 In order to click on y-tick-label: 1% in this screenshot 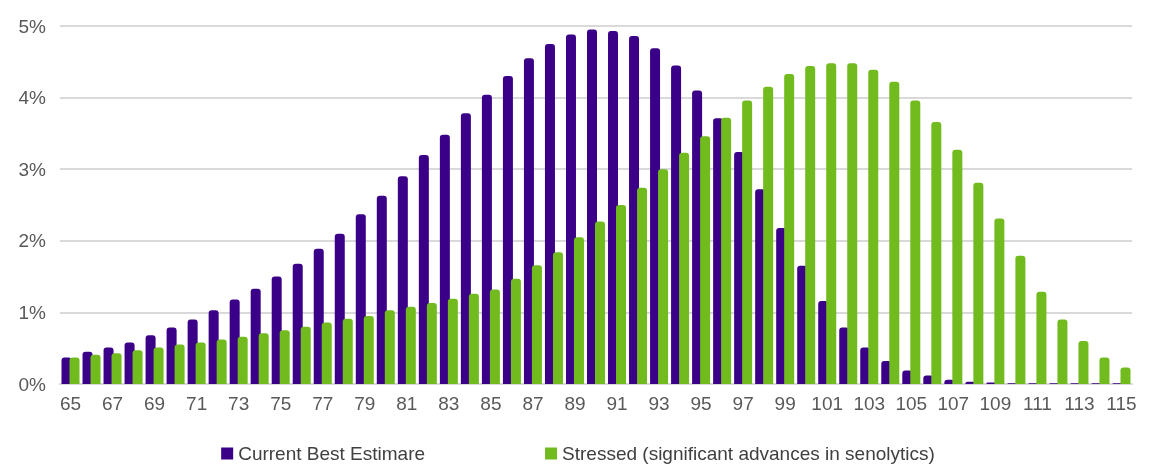, I will do `click(32, 312)`.